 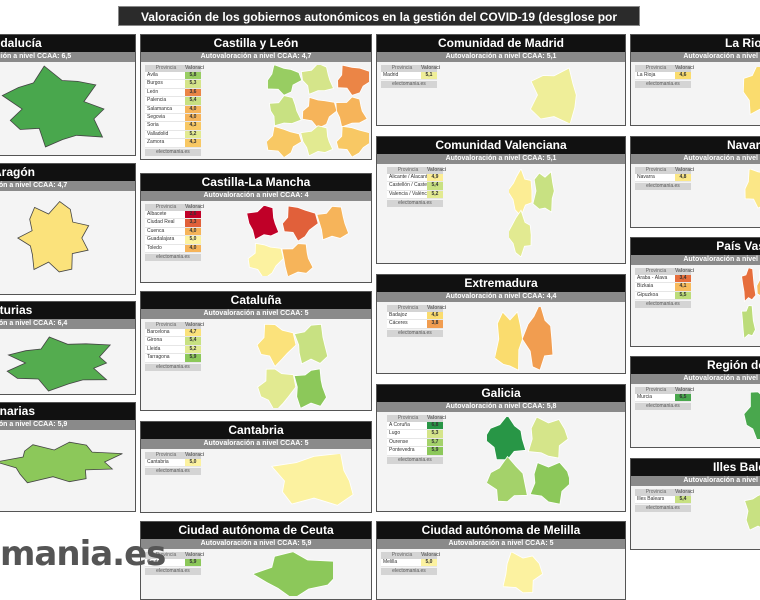 What do you see at coordinates (683, 287) in the screenshot?
I see `province-value: 4,1` at bounding box center [683, 287].